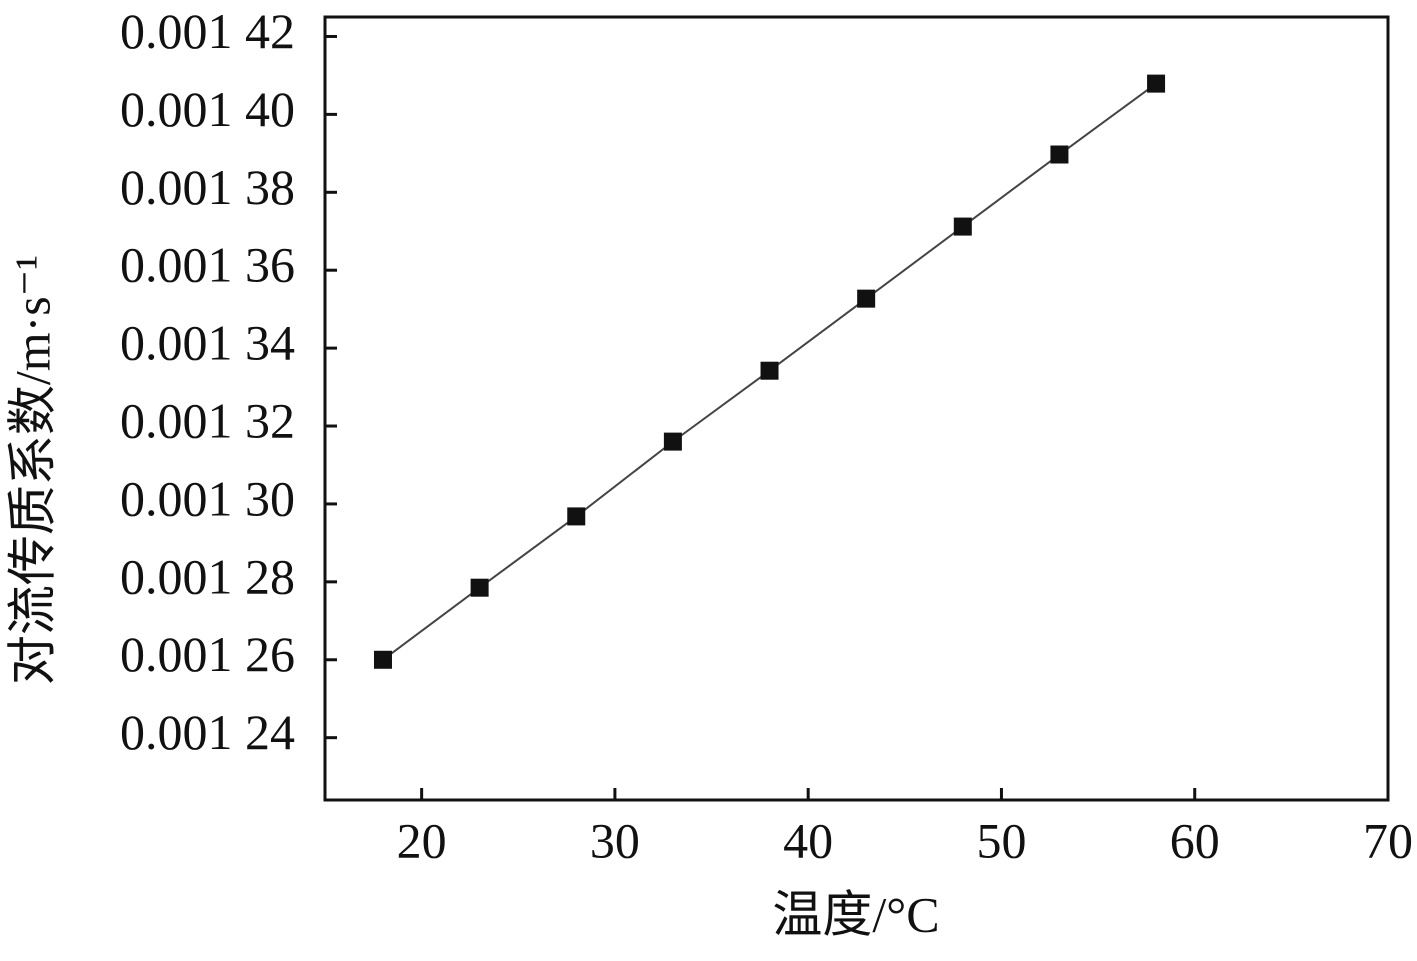  Describe the element at coordinates (808, 840) in the screenshot. I see `x-tick-label: 40` at that location.